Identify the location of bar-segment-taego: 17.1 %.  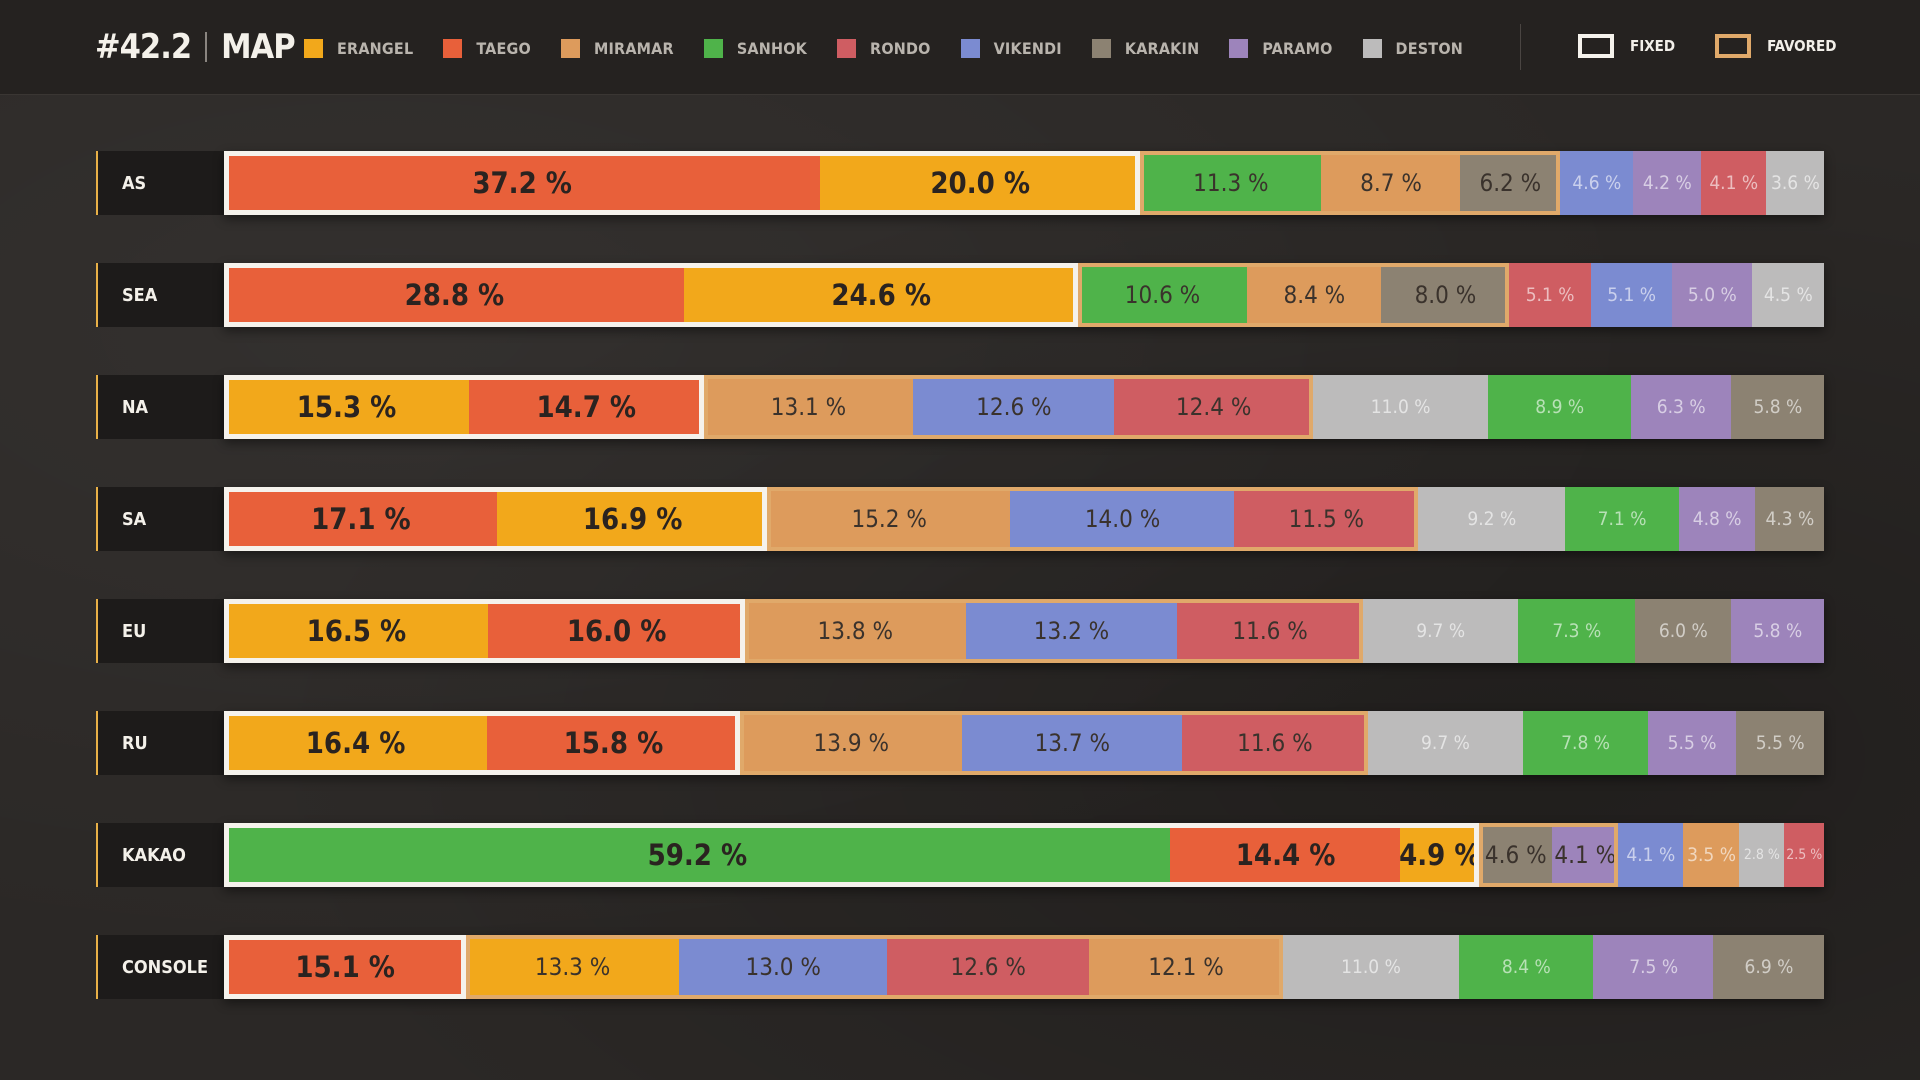
(361, 519).